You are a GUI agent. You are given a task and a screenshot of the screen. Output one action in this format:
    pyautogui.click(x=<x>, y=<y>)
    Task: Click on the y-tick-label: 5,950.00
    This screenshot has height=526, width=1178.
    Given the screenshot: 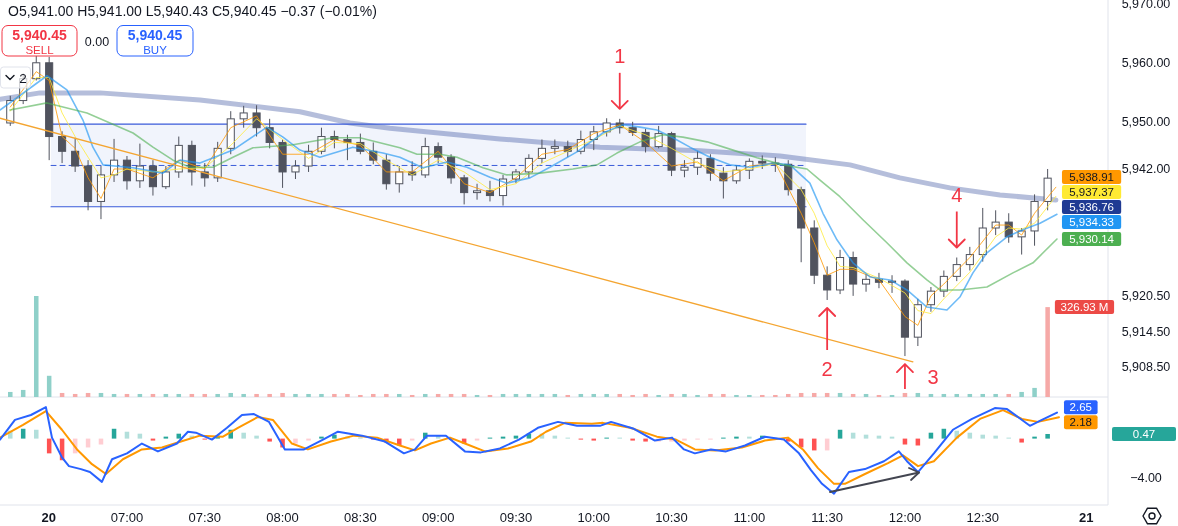 What is the action you would take?
    pyautogui.click(x=1146, y=122)
    